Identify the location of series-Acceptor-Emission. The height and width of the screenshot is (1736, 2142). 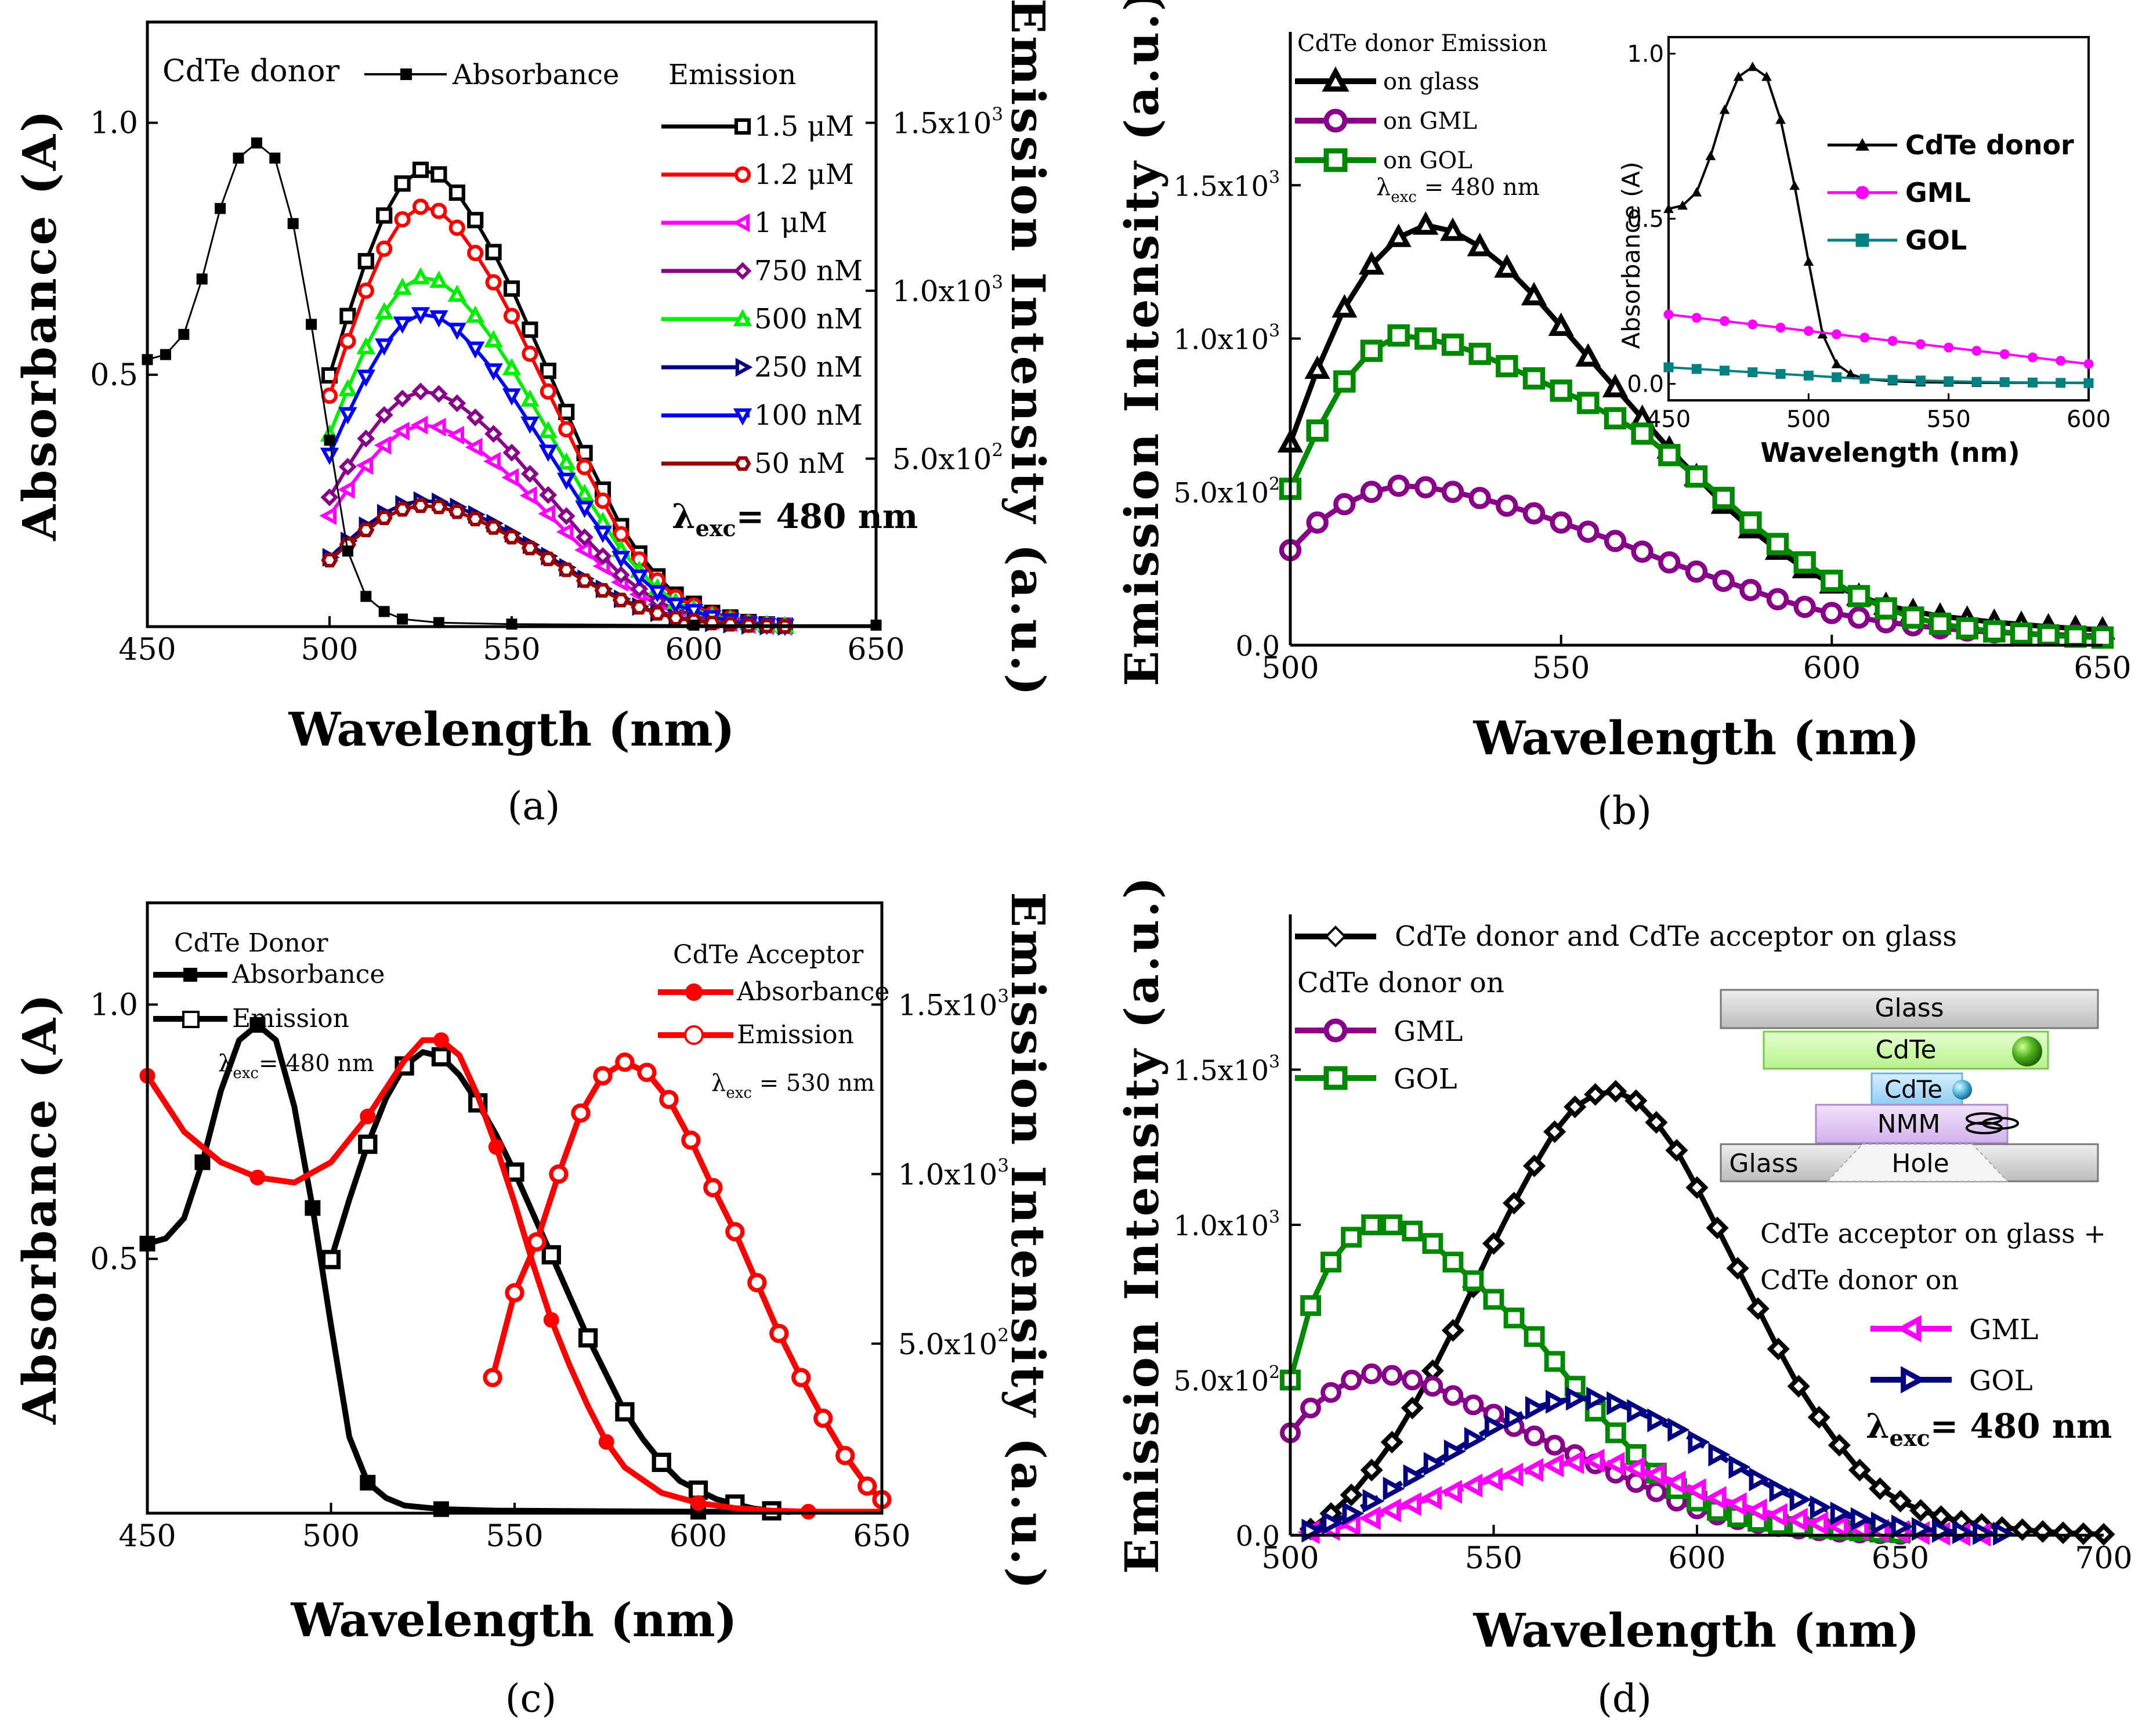
(687, 1281).